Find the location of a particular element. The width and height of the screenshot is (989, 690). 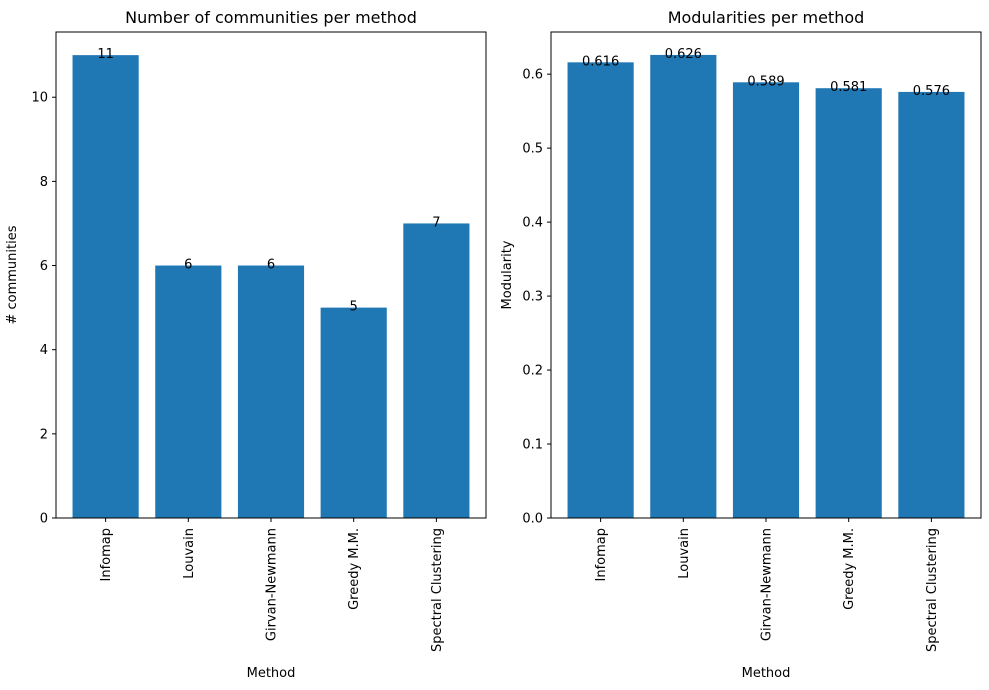

y-tick-label: 4 is located at coordinates (44, 350).